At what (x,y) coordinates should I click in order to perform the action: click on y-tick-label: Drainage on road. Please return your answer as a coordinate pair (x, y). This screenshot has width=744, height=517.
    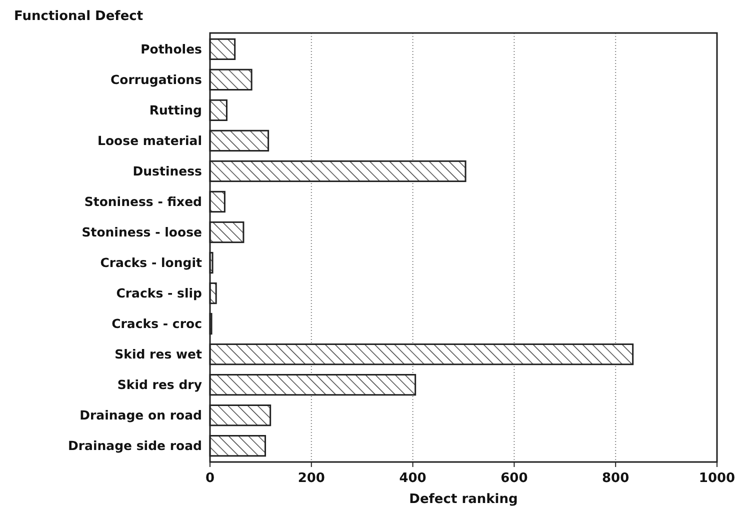
    Looking at the image, I should click on (141, 415).